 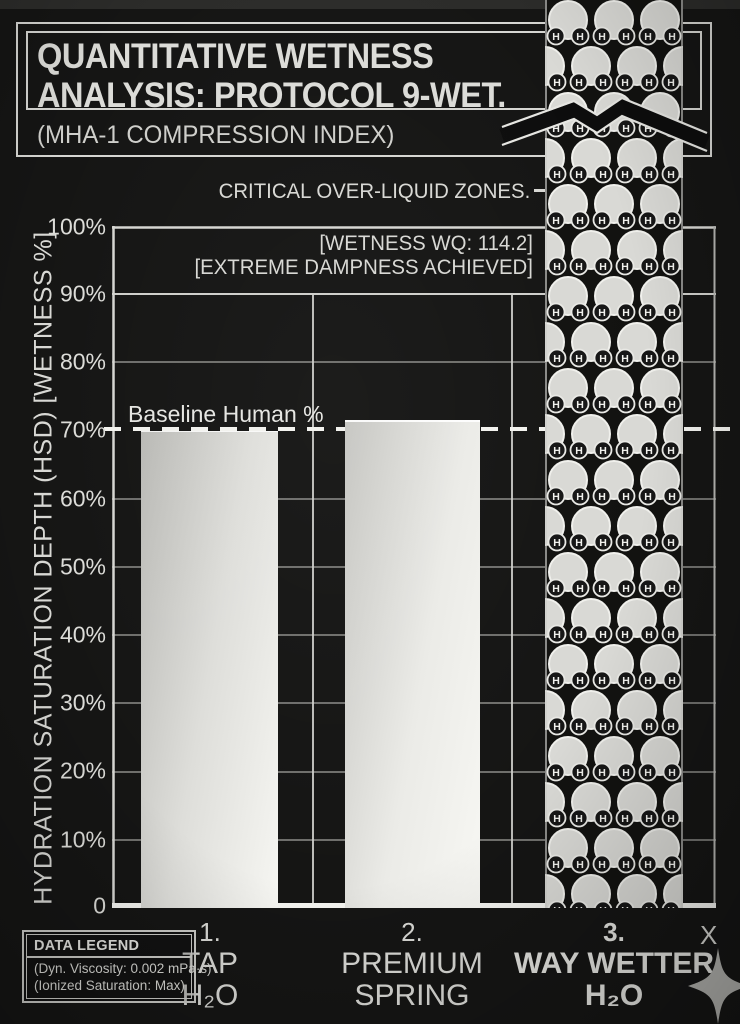 I want to click on baseline-label: Baseline Human %, so click(x=226, y=414).